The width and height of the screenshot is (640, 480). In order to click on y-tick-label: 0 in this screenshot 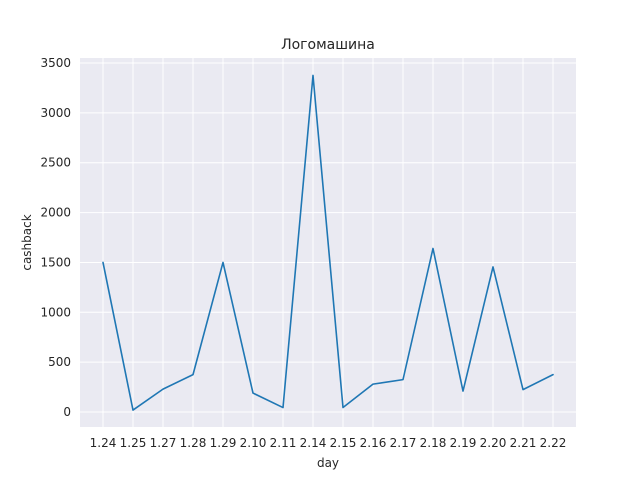, I will do `click(67, 412)`.